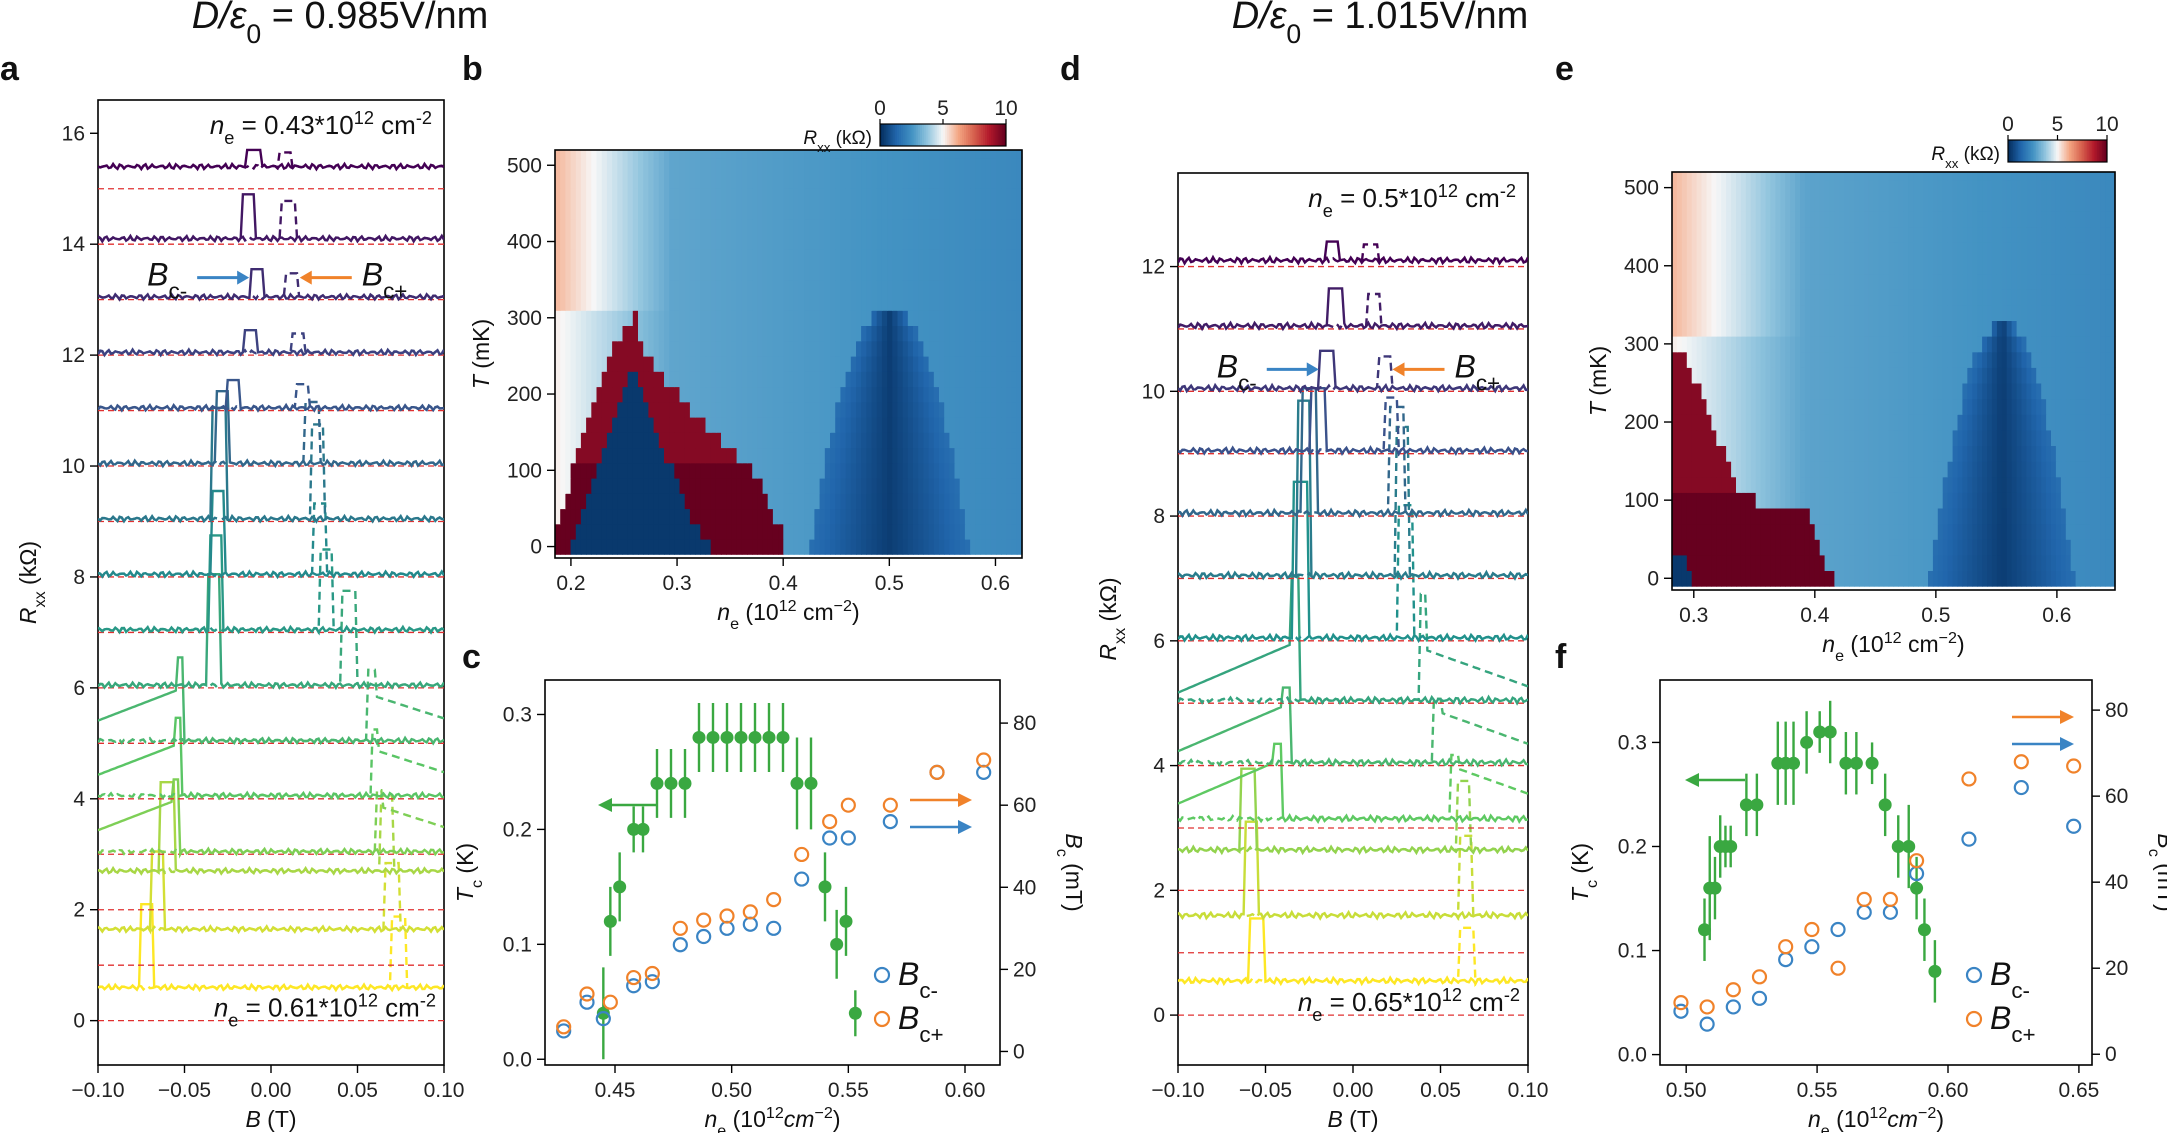  I want to click on trace-solid, so click(271, 758).